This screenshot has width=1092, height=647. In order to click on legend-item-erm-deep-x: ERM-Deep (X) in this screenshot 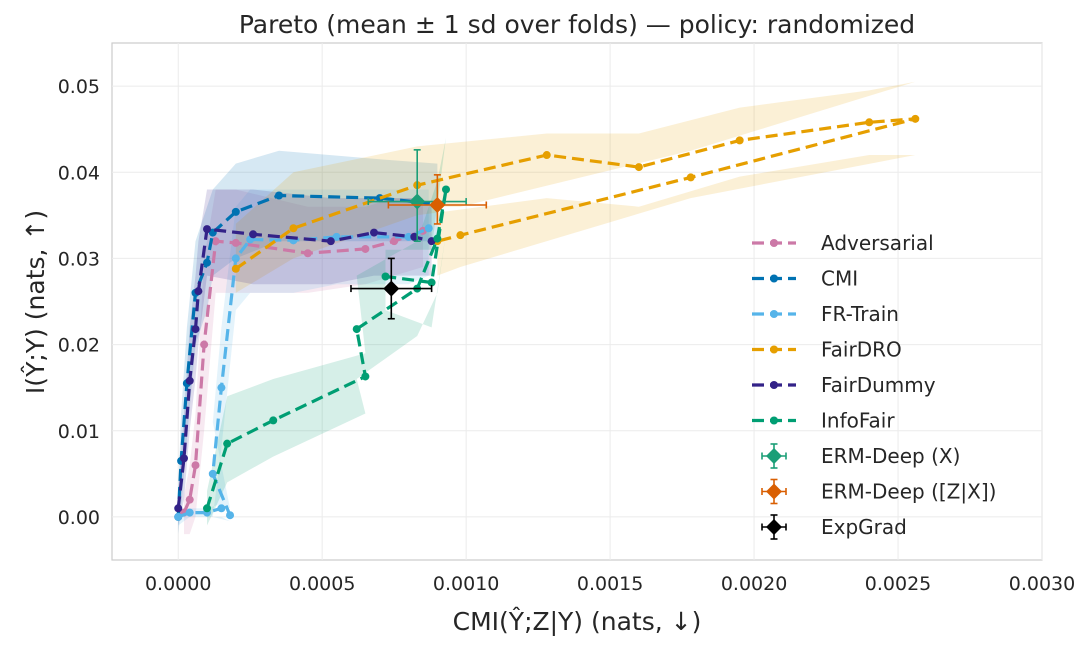, I will do `click(860, 456)`.